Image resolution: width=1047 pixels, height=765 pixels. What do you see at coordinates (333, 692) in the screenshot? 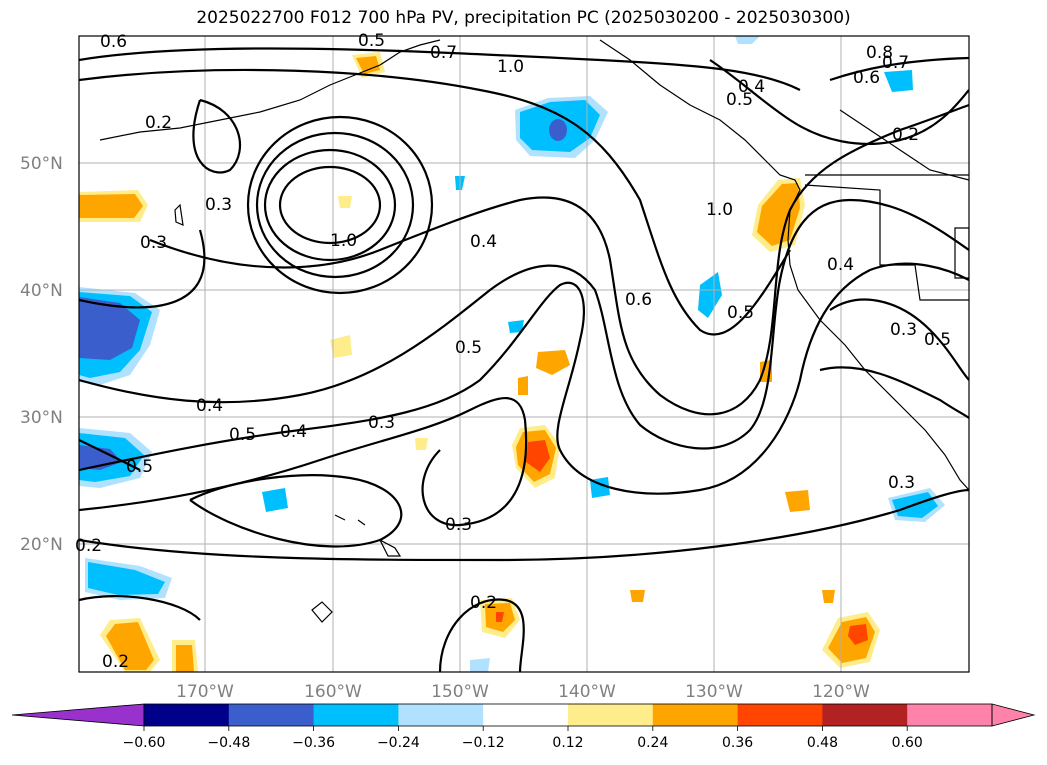
I see `lon-label: 160°W` at bounding box center [333, 692].